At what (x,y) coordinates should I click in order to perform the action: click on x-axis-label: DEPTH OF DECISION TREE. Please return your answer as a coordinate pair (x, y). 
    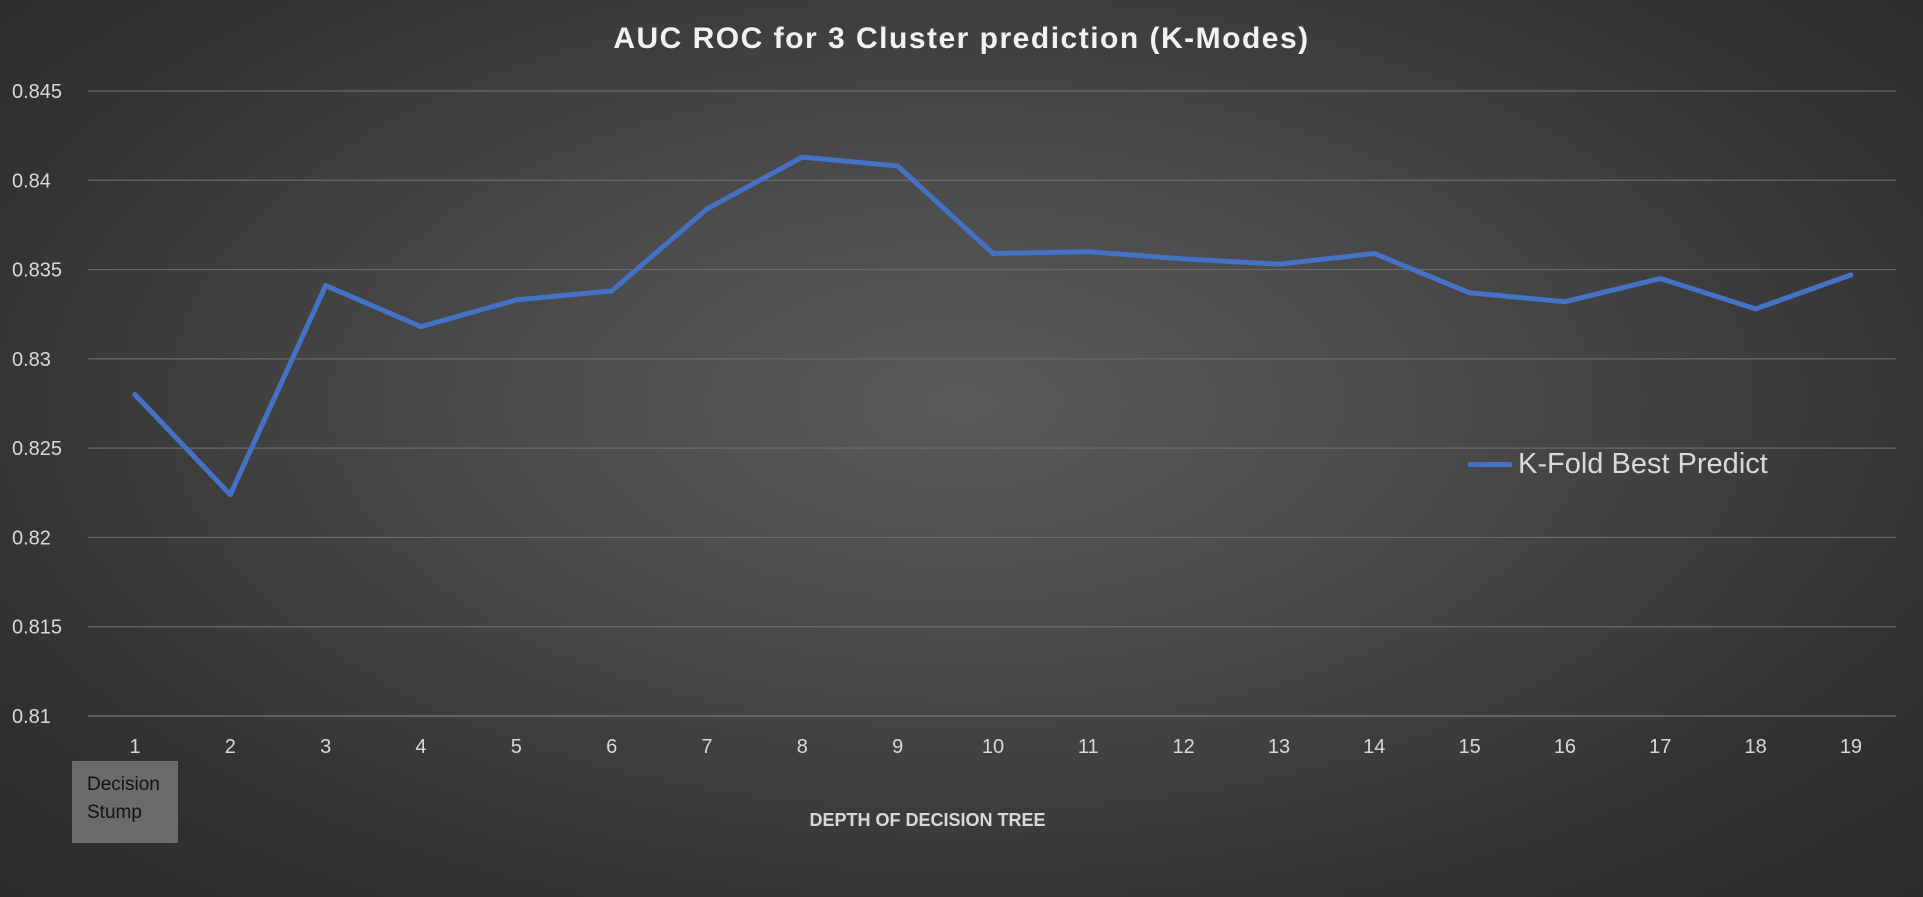
    Looking at the image, I should click on (927, 820).